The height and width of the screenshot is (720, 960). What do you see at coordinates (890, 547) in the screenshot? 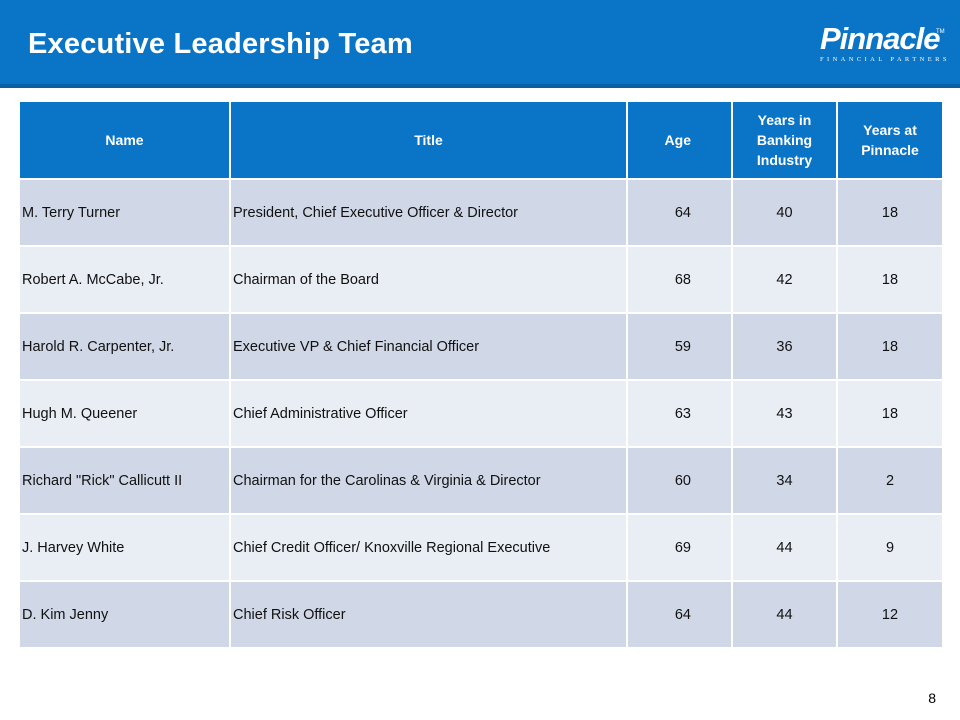
I see `cell-years-pinnacle: 9` at bounding box center [890, 547].